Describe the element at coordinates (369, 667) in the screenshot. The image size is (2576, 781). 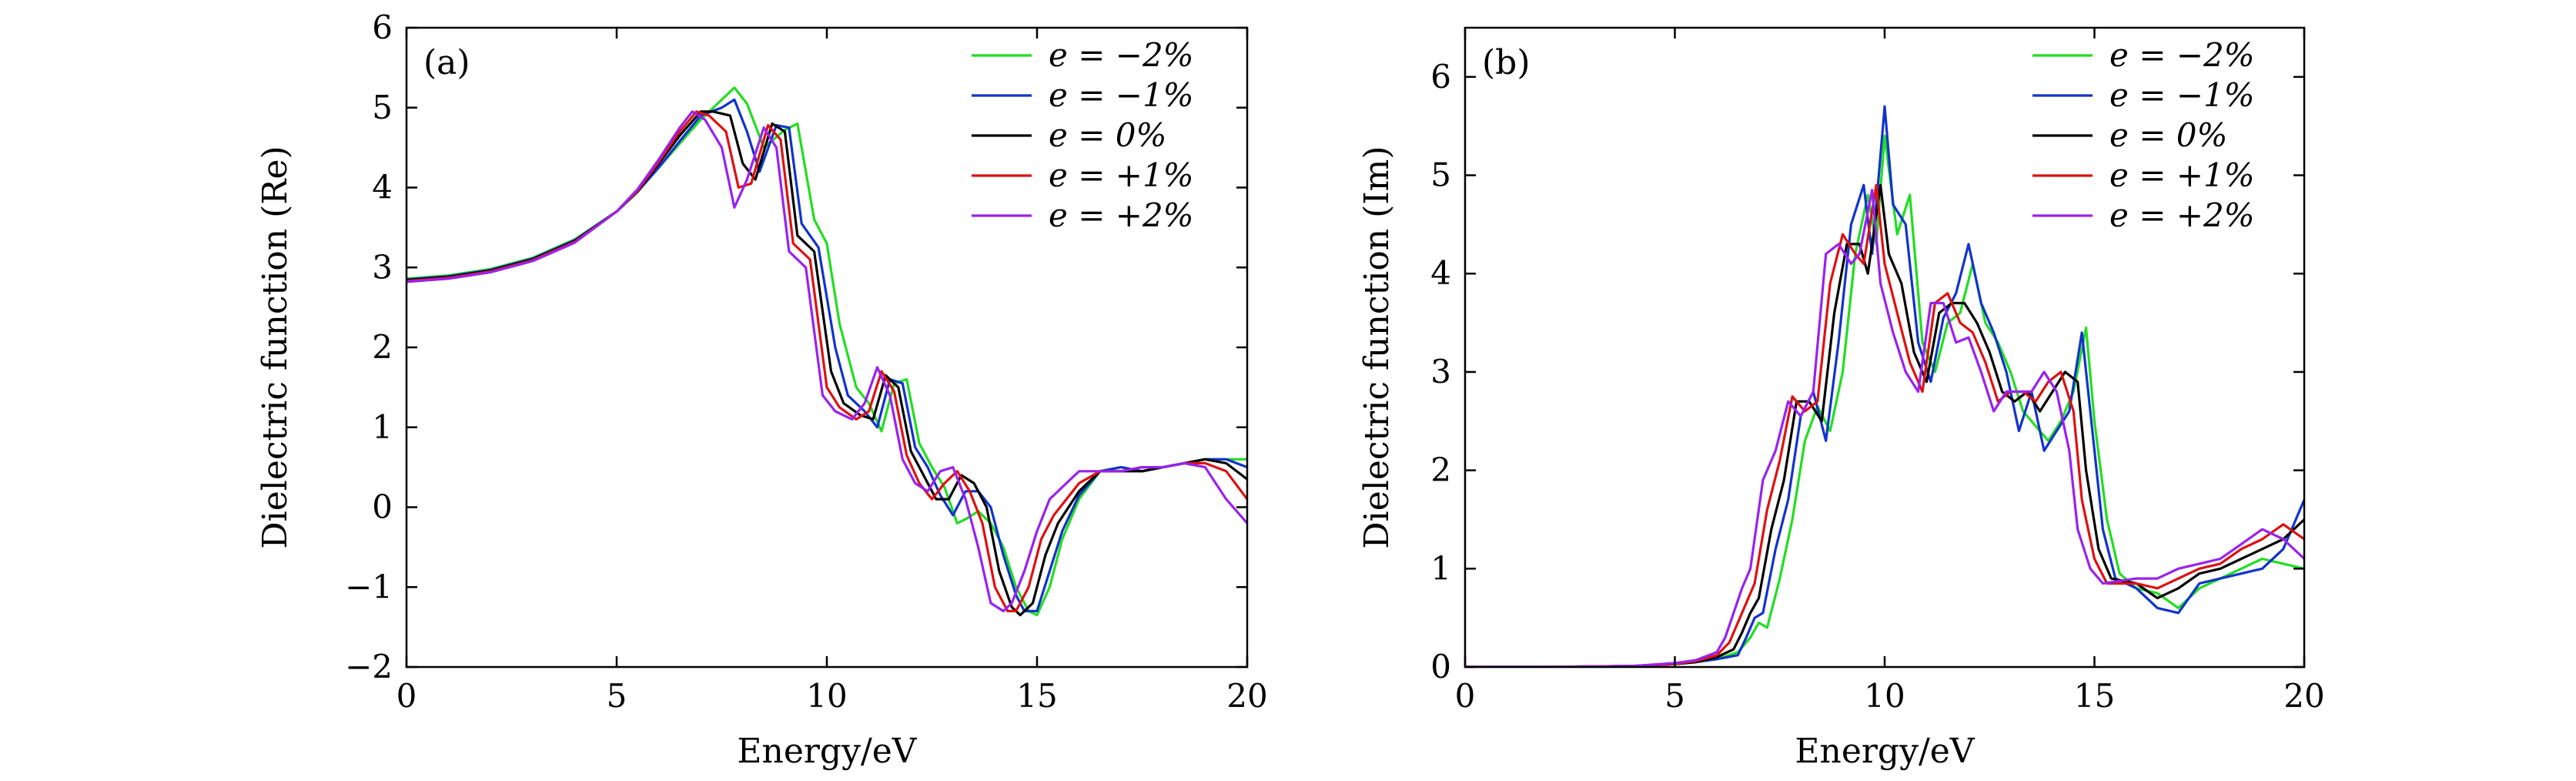
I see `y-tick-label: −2` at that location.